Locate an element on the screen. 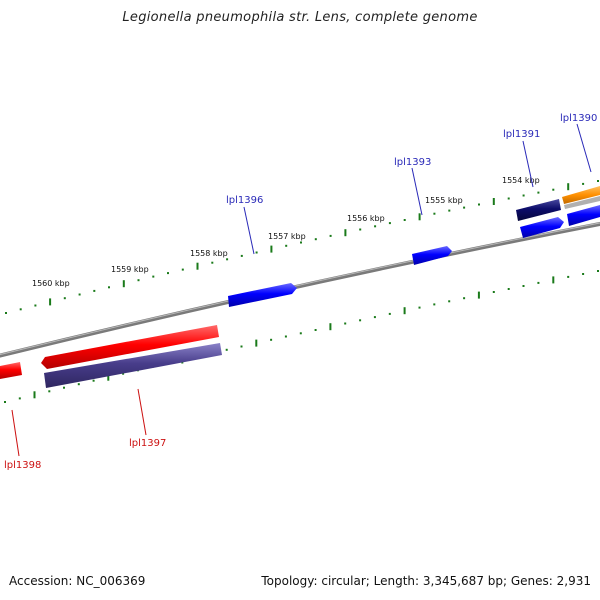  gene-grey-track is located at coordinates (582, 202).